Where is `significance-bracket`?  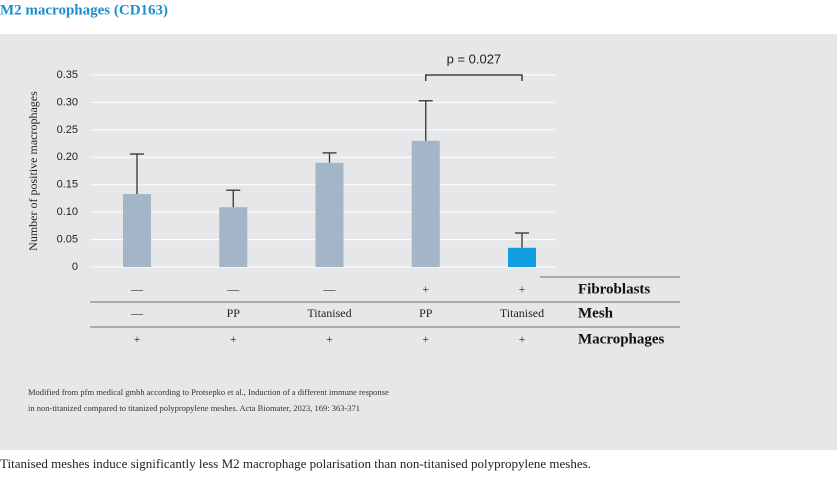 significance-bracket is located at coordinates (474, 77).